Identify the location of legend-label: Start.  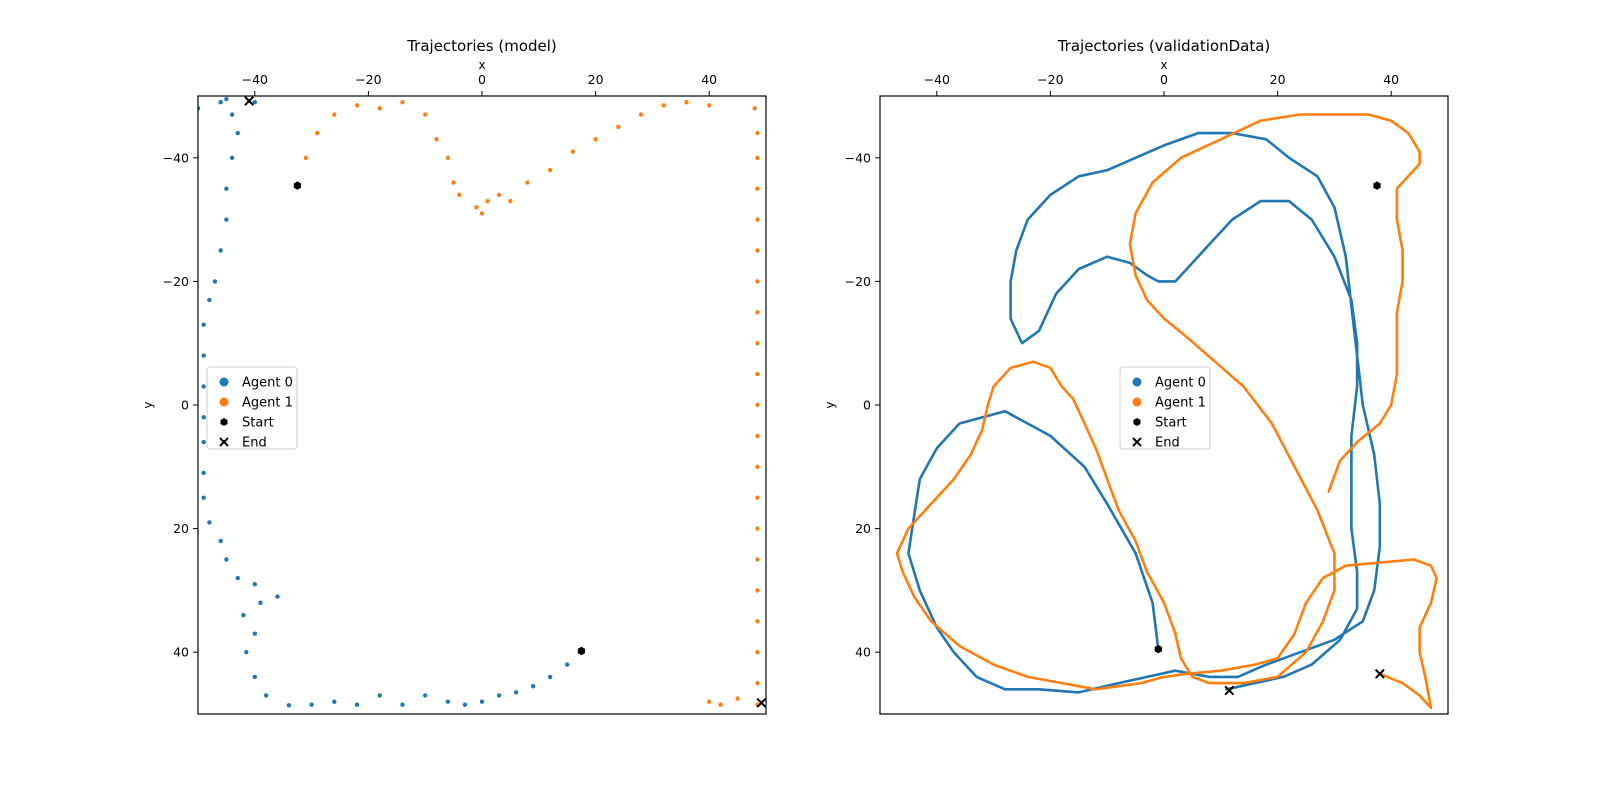
(258, 423).